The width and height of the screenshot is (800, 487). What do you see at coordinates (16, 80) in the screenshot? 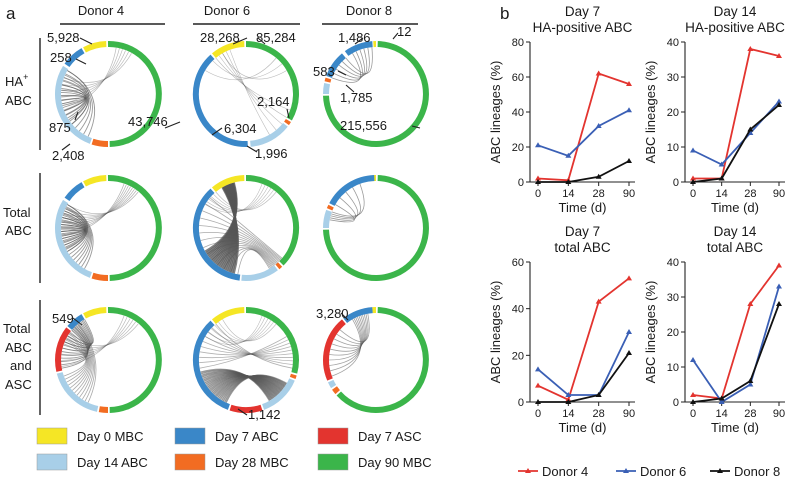
I see `row-label-ha: HA+` at bounding box center [16, 80].